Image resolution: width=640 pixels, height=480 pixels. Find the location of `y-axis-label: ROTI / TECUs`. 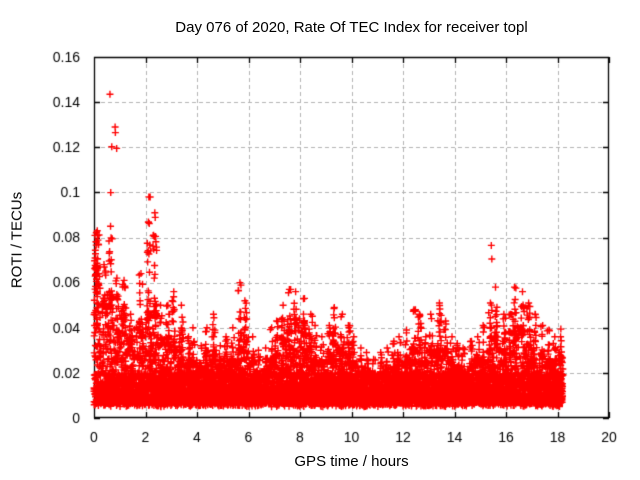

y-axis-label: ROTI / TECUs is located at coordinates (17, 240).